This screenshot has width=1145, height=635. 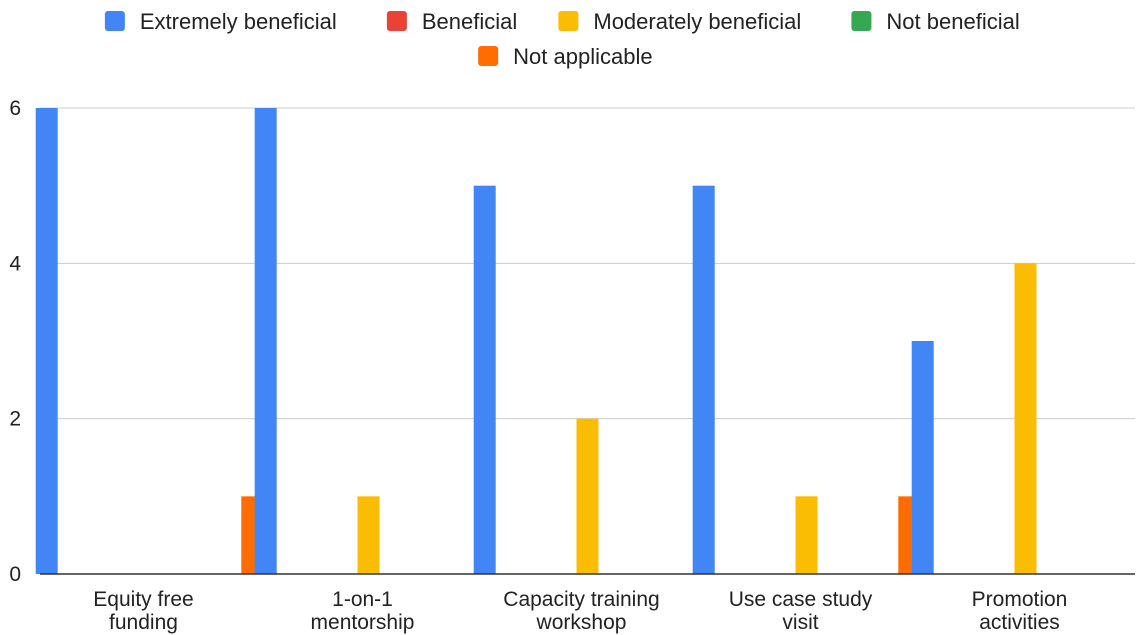 What do you see at coordinates (396, 21) in the screenshot?
I see `legend-swatch-beneficial` at bounding box center [396, 21].